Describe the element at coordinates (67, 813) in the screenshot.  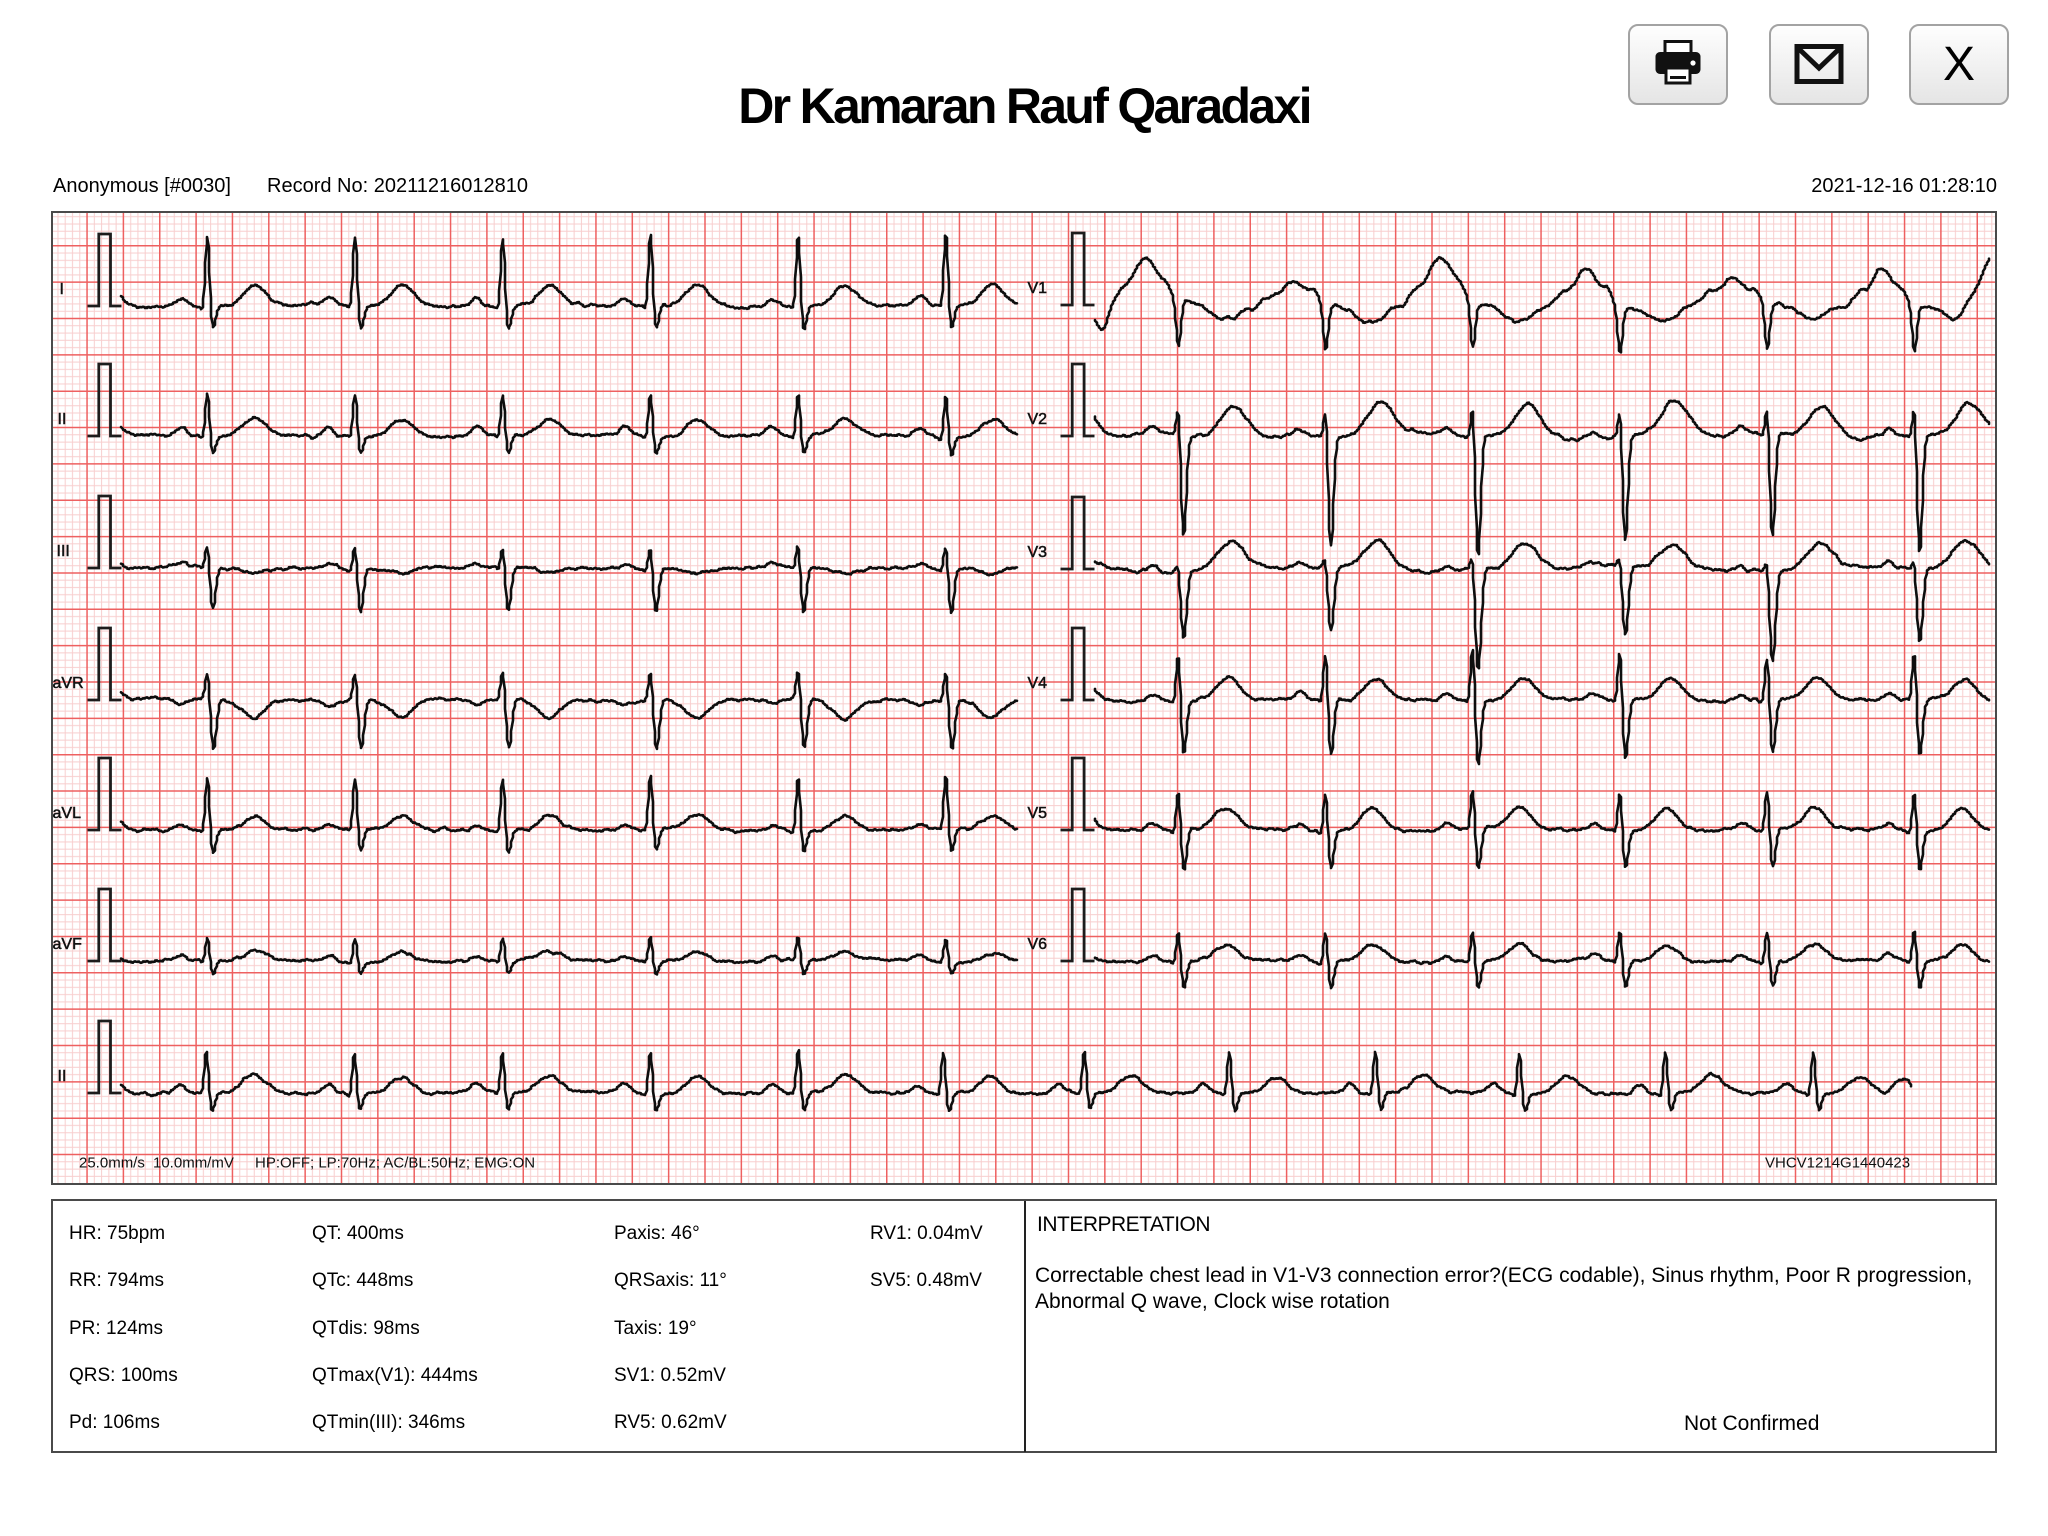
I see `svg-text: aVL` at that location.